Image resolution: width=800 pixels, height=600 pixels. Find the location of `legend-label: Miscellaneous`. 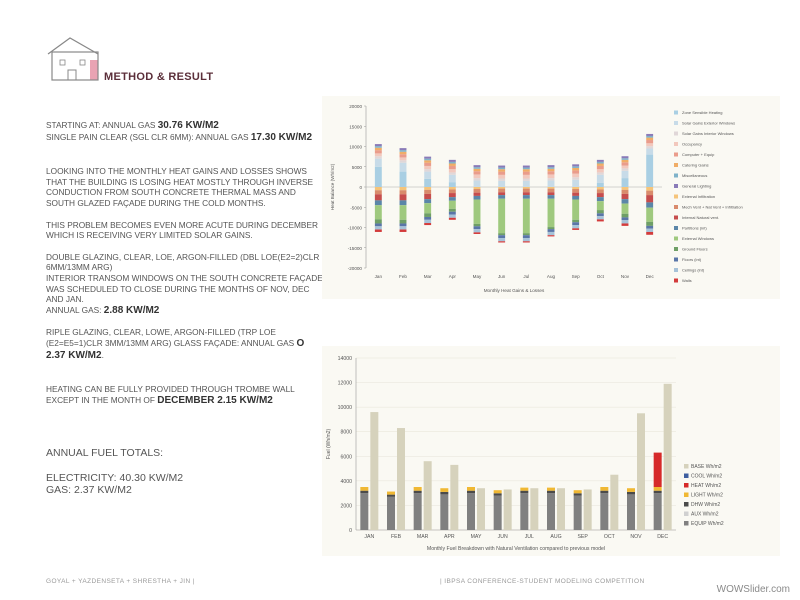

legend-label: Miscellaneous is located at coordinates (694, 175).